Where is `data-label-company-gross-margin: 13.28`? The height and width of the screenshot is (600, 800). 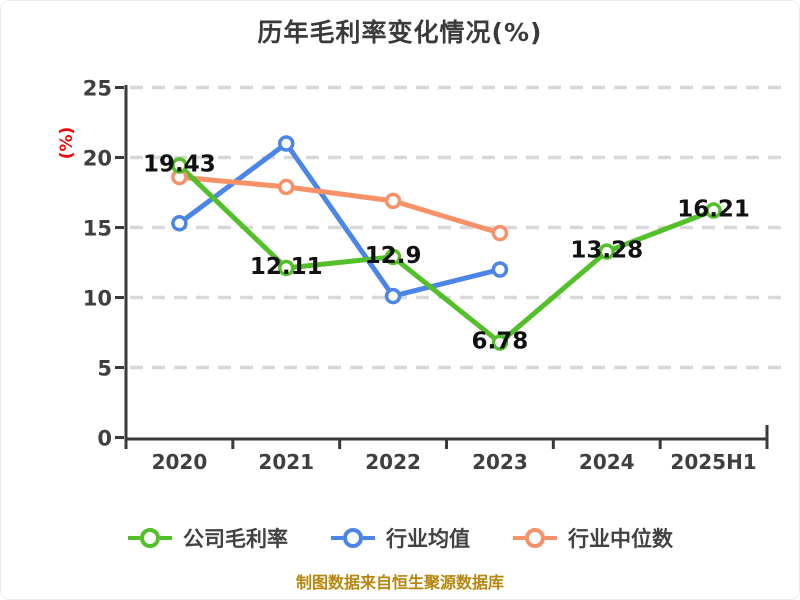 data-label-company-gross-margin: 13.28 is located at coordinates (606, 251).